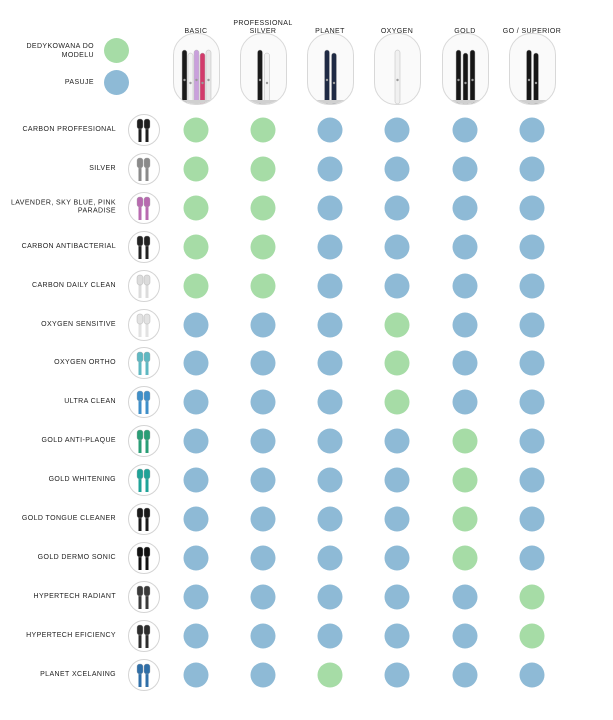 Image resolution: width=613 pixels, height=720 pixels. I want to click on row-label: CARBON PROFFESIONAL, so click(69, 129).